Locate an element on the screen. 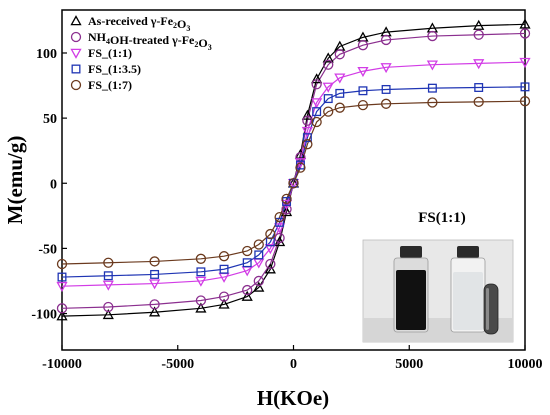 The height and width of the screenshot is (415, 550). y-tick-label: -100 is located at coordinates (44, 315).